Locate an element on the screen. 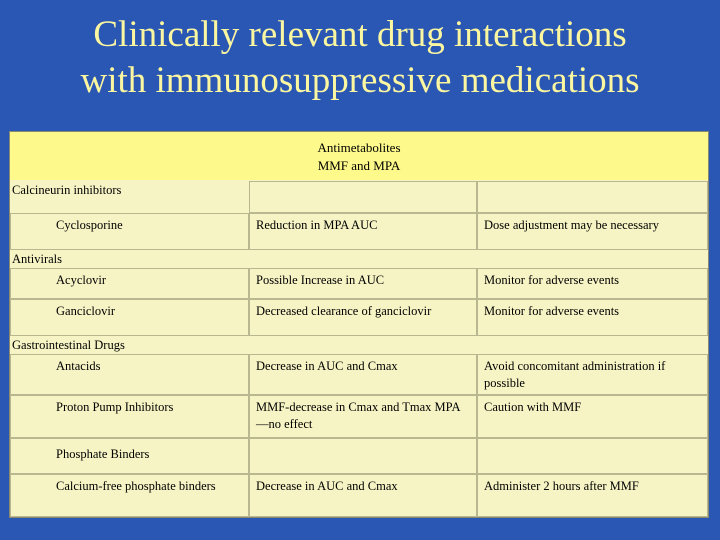 The height and width of the screenshot is (540, 720). table-cell-effect: Decreased clearance of ganciclovir is located at coordinates (363, 317).